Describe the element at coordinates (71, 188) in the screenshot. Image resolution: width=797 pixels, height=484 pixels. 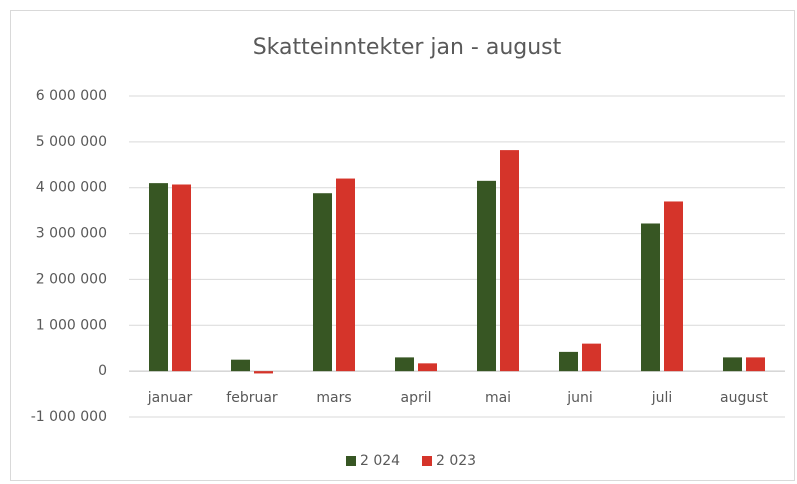
I see `y-tick-label: 4 000 000` at that location.